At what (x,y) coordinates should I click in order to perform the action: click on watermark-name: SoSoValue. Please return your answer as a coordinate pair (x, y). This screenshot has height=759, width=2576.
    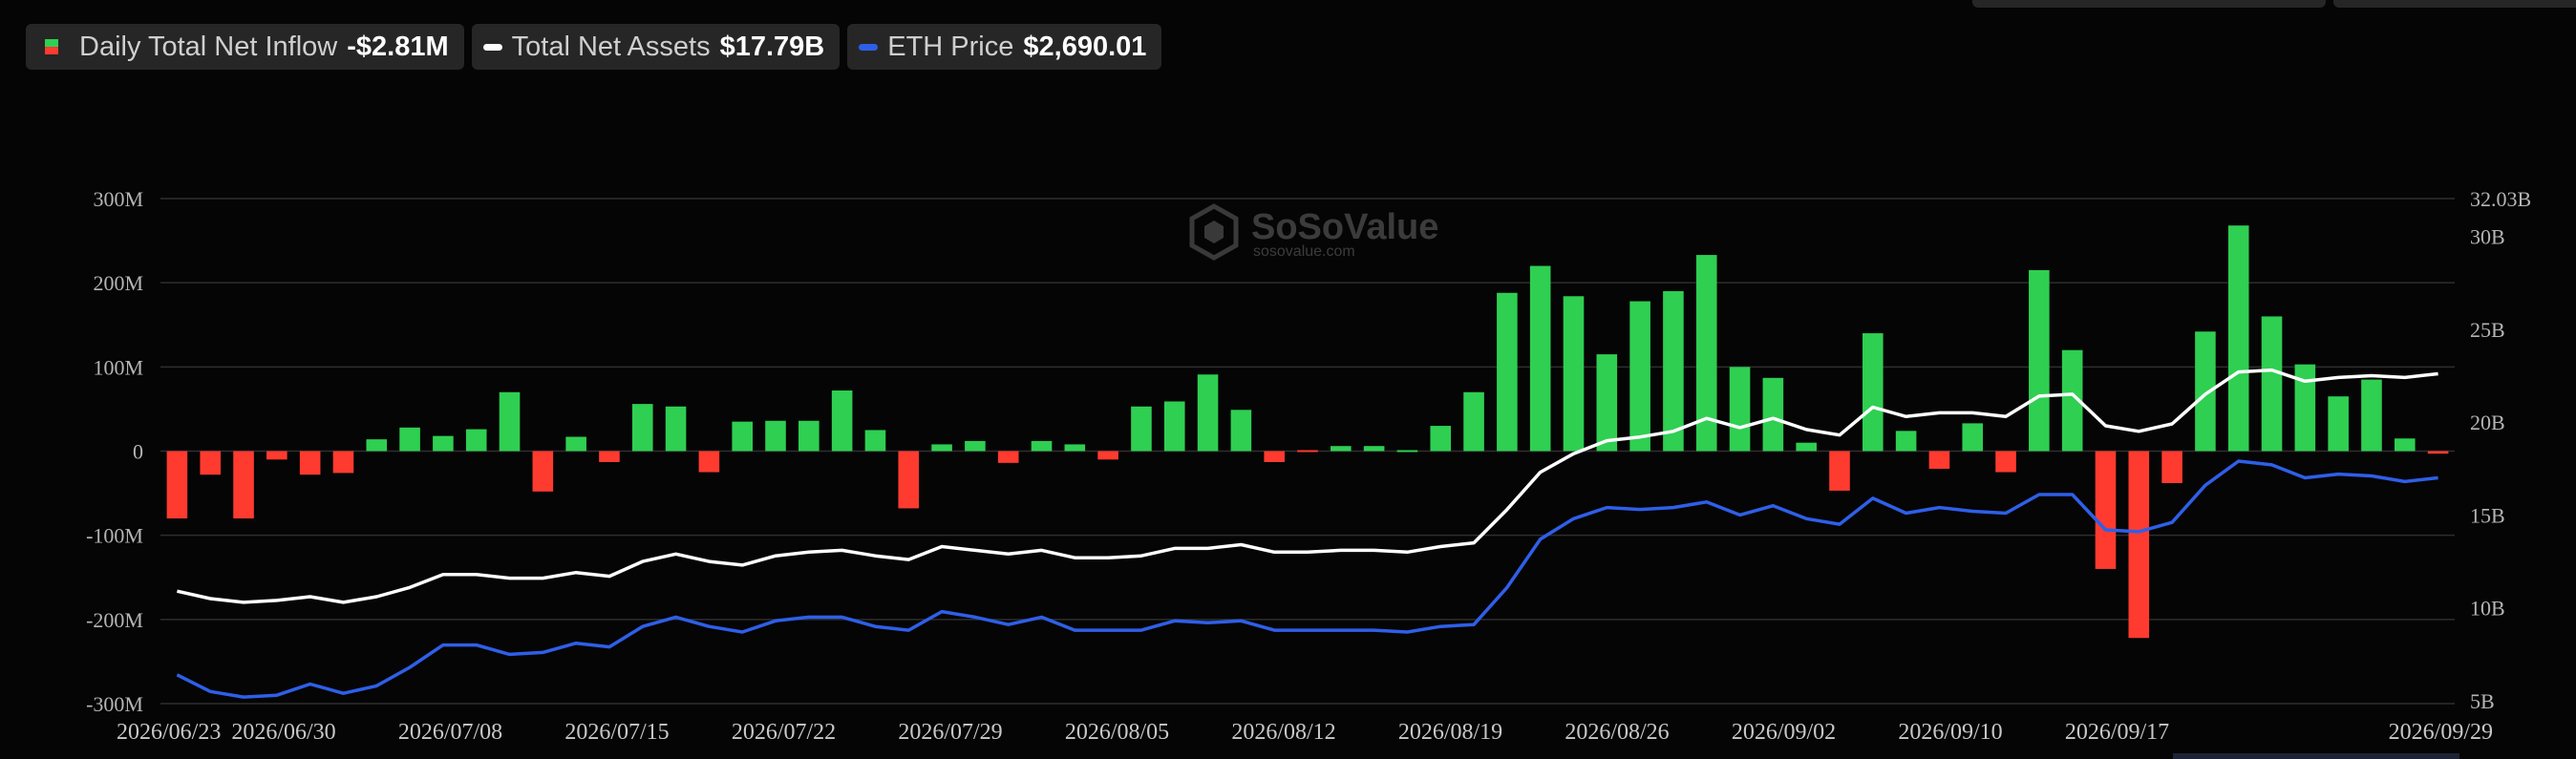
    Looking at the image, I should click on (1344, 227).